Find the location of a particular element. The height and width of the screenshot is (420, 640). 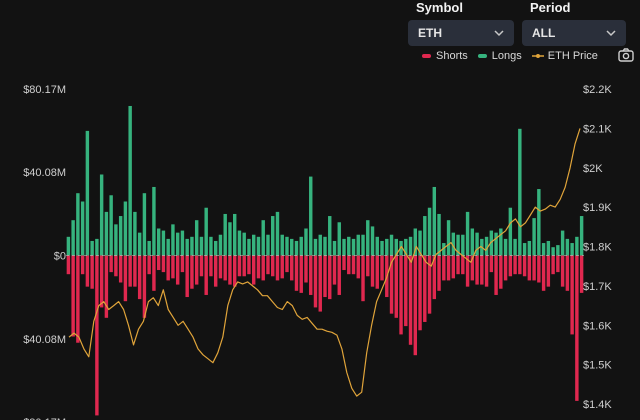

legend-eth-price: ETH Price is located at coordinates (564, 56).